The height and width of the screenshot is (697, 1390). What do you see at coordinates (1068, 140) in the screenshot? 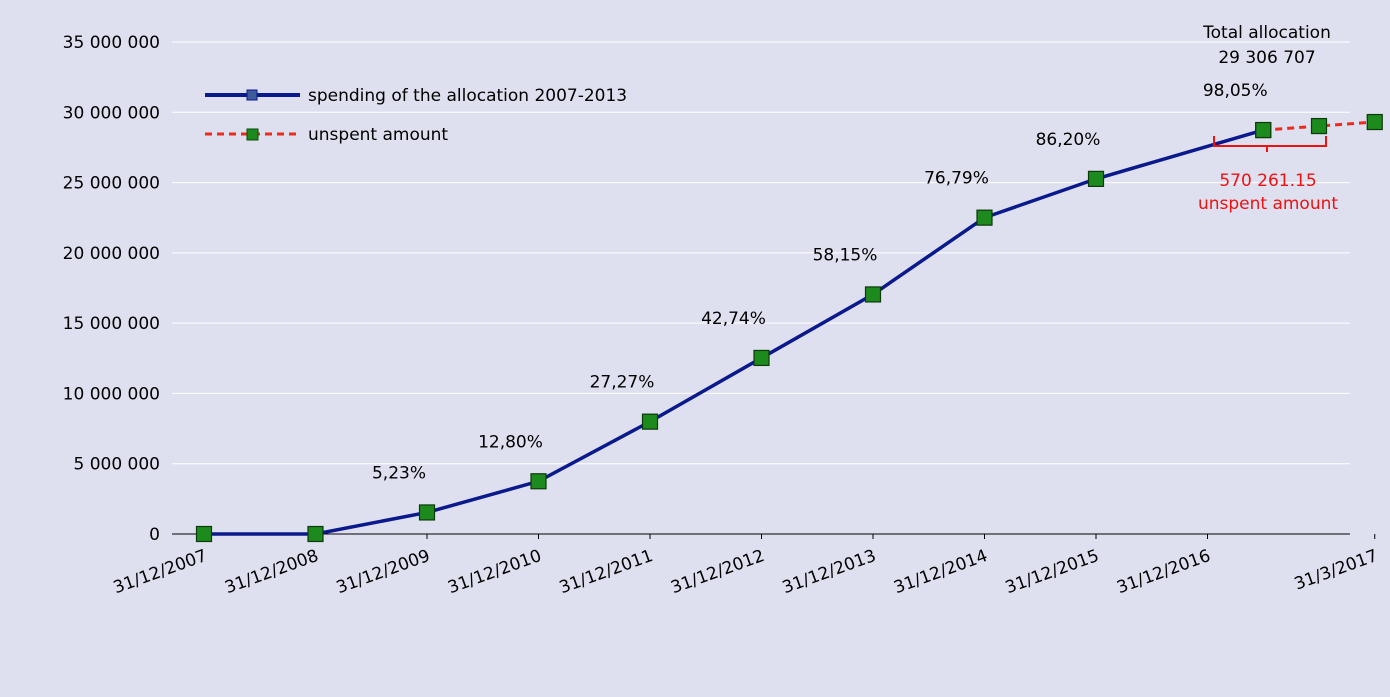
I see `data-label: 86,20%` at bounding box center [1068, 140].